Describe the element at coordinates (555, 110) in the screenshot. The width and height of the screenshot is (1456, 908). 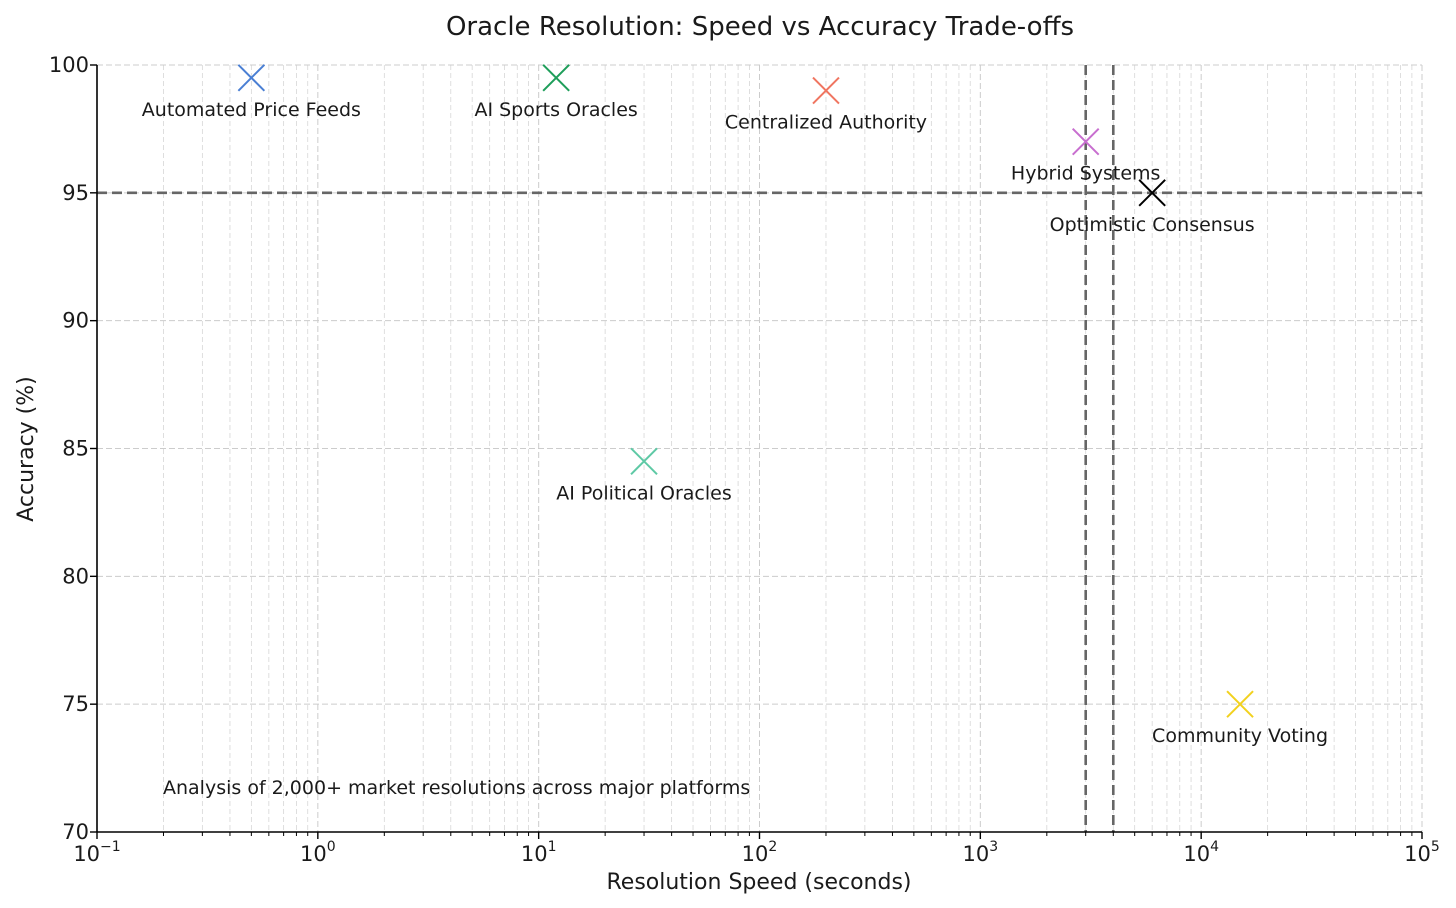
I see `point-label: AI Sports Oracles` at that location.